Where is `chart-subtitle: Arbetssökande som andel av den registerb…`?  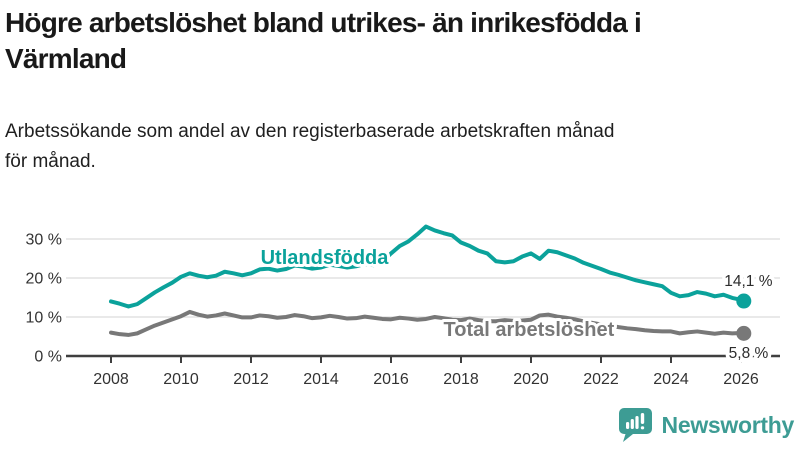 chart-subtitle: Arbetssökande som andel av den registerb… is located at coordinates (397, 147).